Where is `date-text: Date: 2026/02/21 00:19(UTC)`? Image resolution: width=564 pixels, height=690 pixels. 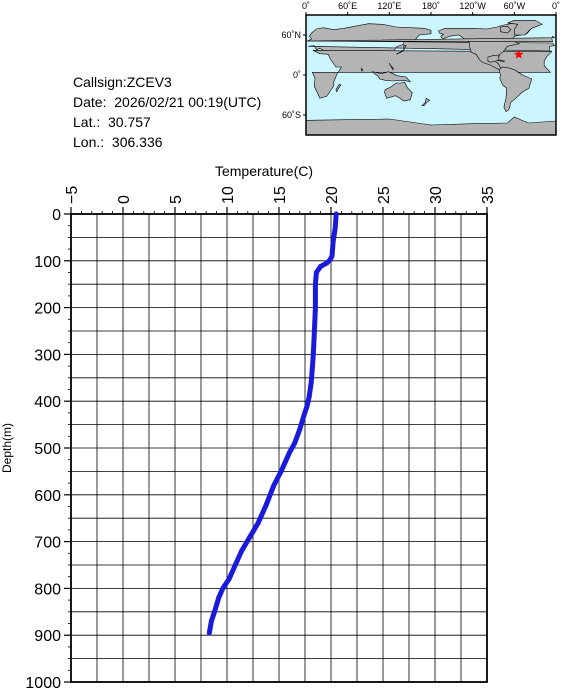
date-text: Date: 2026/02/21 00:19(UTC) is located at coordinates (167, 102).